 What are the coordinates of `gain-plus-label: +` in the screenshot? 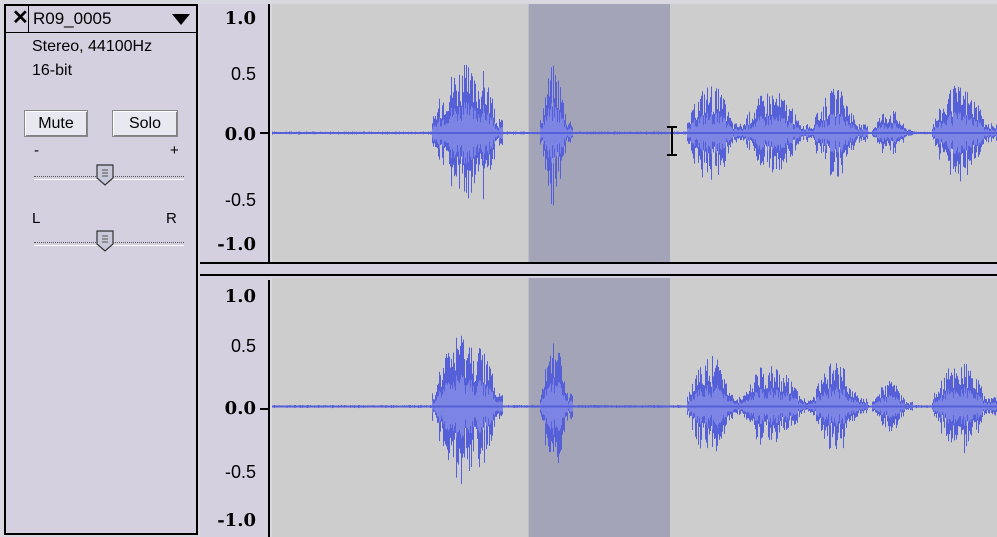 It's located at (174, 150).